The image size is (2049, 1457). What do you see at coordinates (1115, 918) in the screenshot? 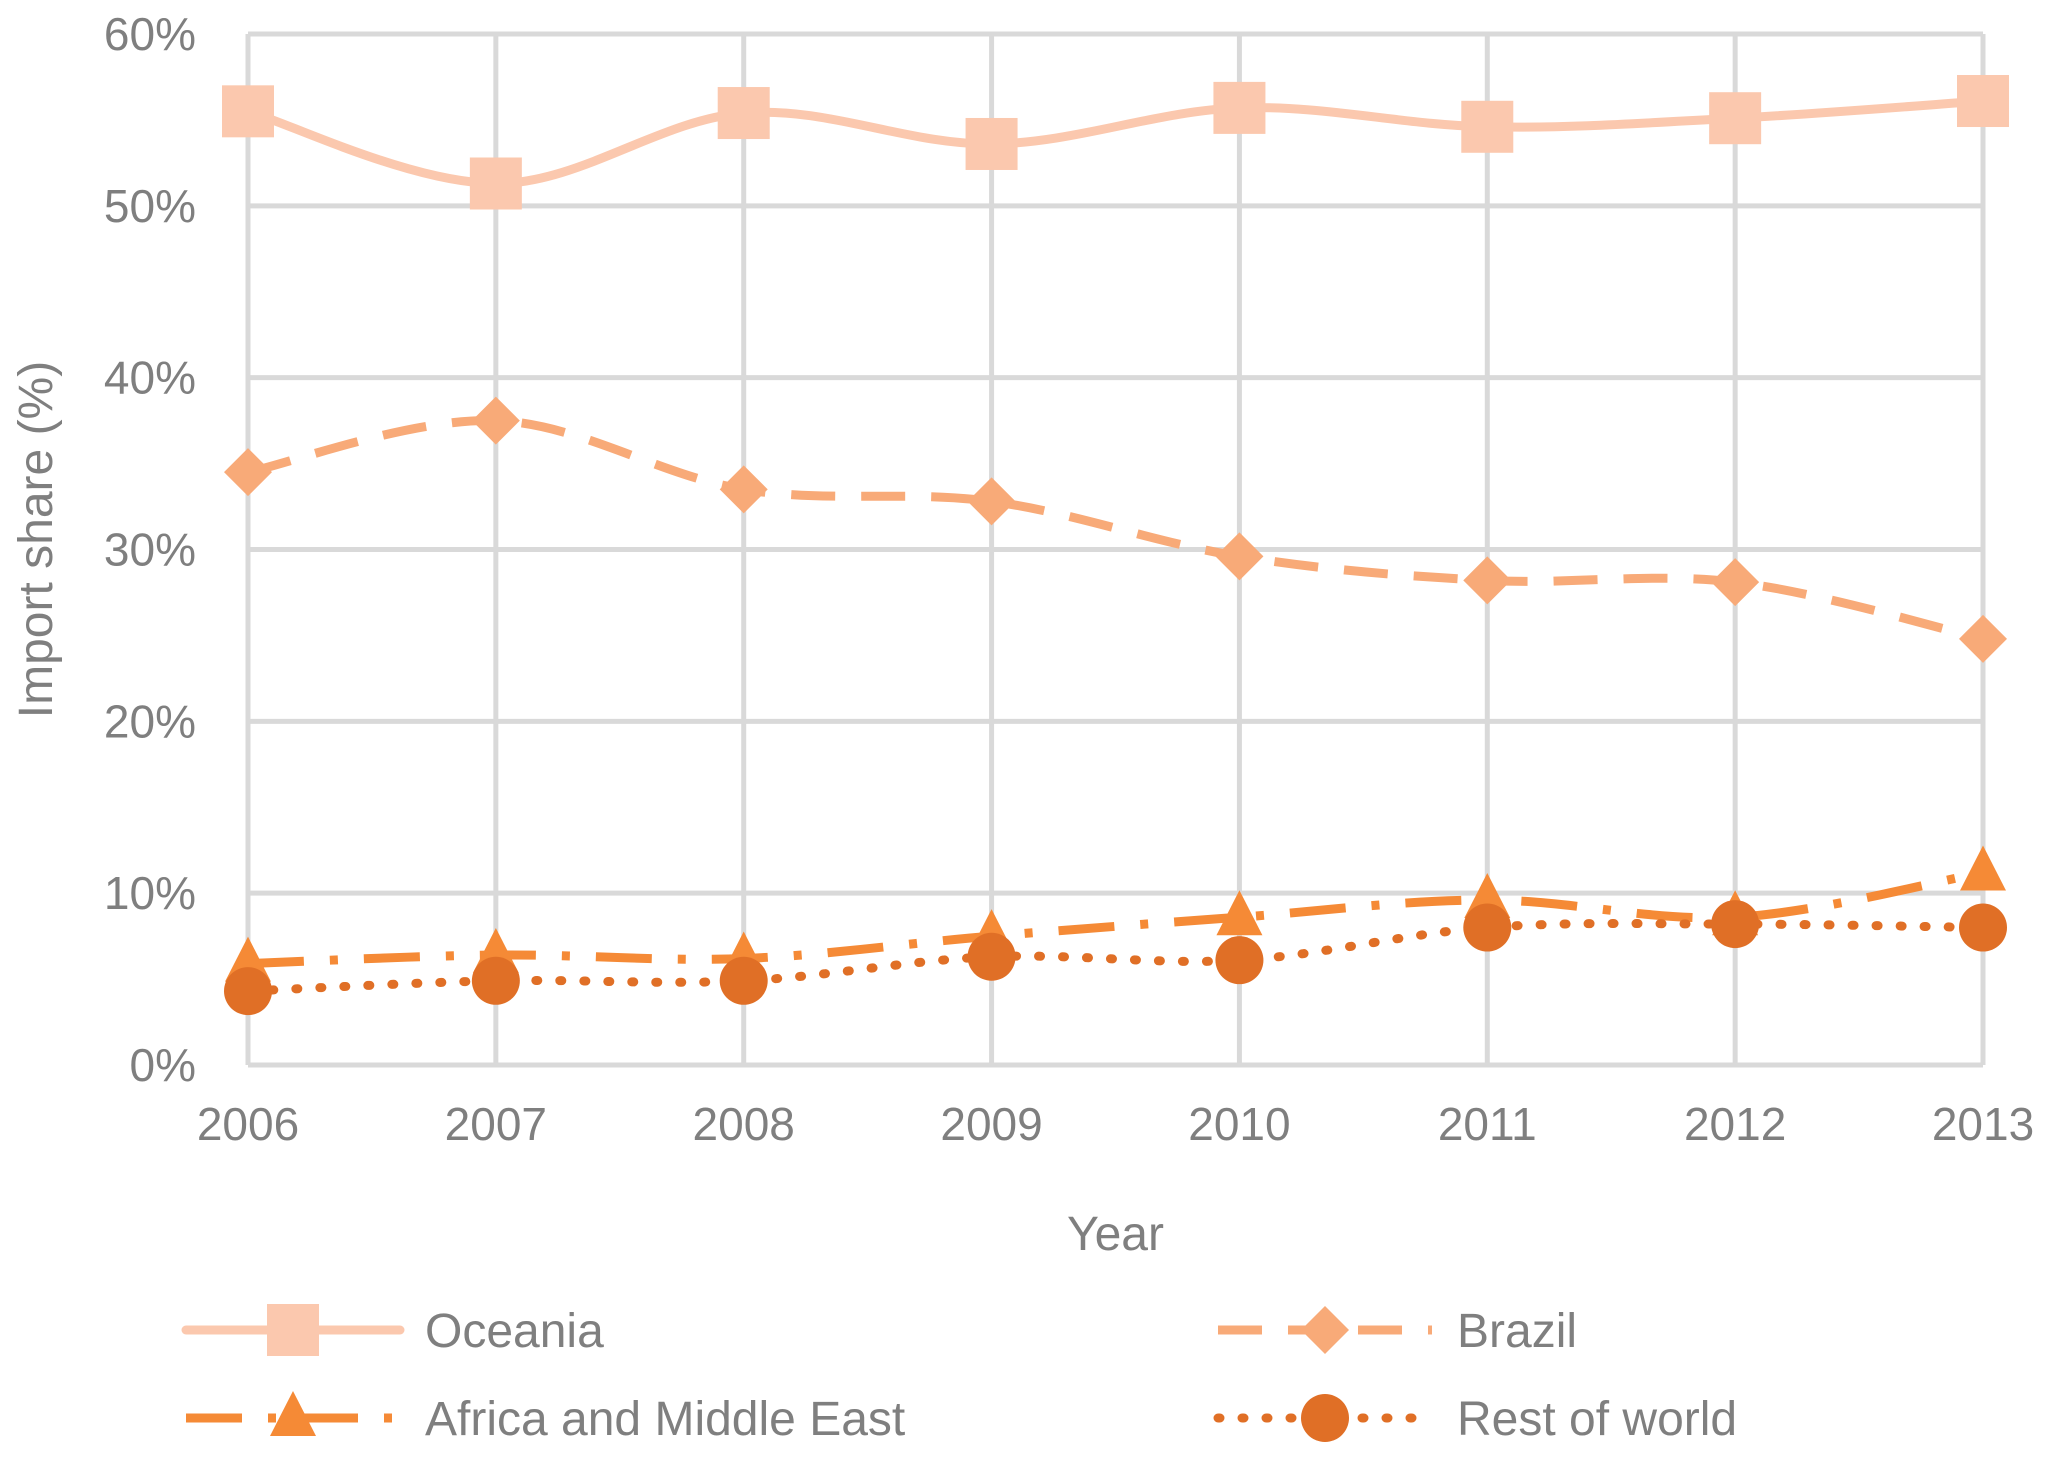
I see `series-line-africa-and-middle-east` at bounding box center [1115, 918].